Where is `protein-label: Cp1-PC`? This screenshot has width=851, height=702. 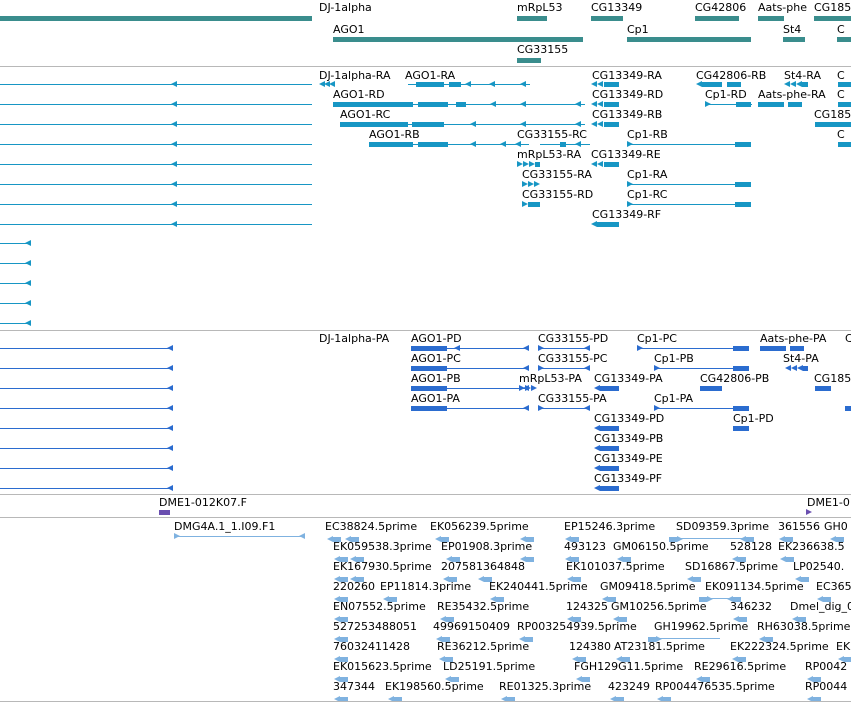
protein-label: Cp1-PC is located at coordinates (657, 338).